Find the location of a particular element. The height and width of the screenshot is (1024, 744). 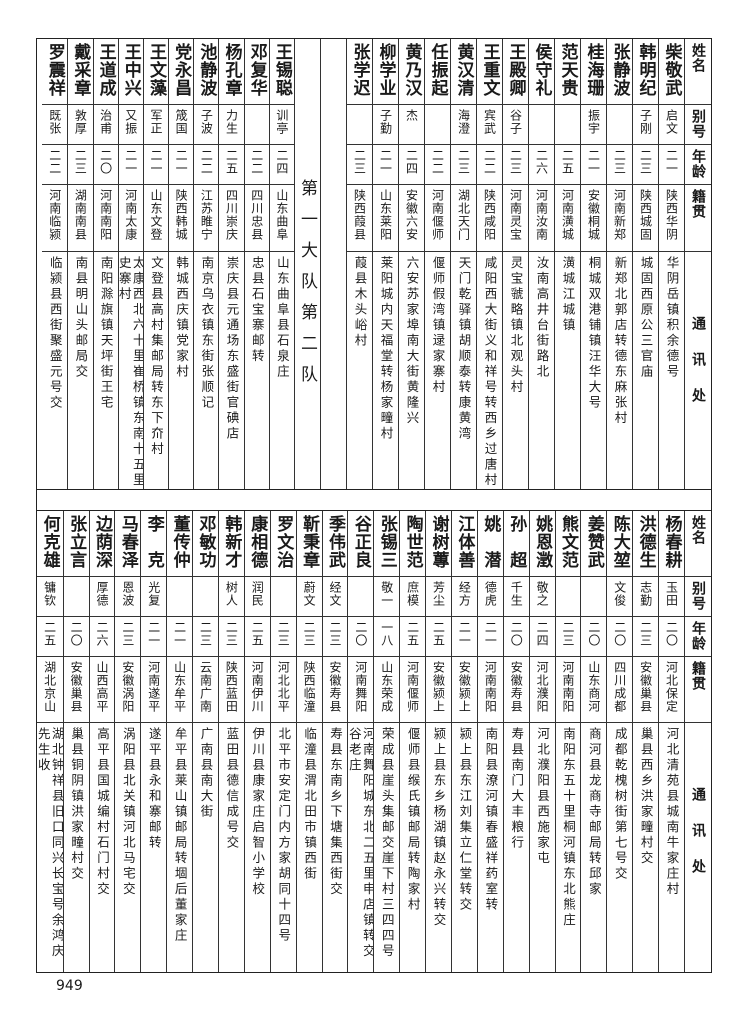

alias-cell: 子刚 is located at coordinates (645, 125).